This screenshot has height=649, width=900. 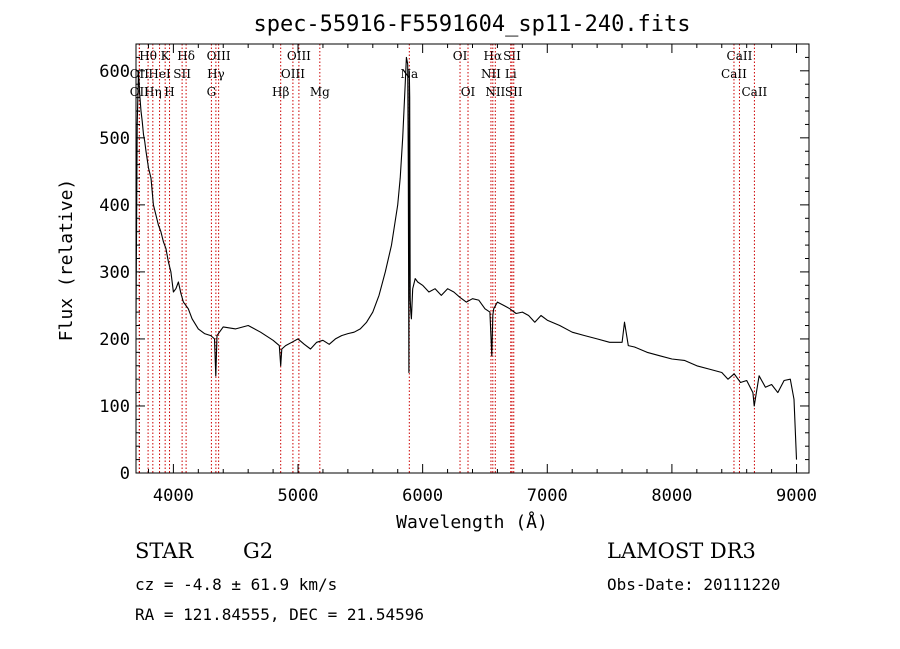 What do you see at coordinates (212, 92) in the screenshot?
I see `spectral-line-label: G` at bounding box center [212, 92].